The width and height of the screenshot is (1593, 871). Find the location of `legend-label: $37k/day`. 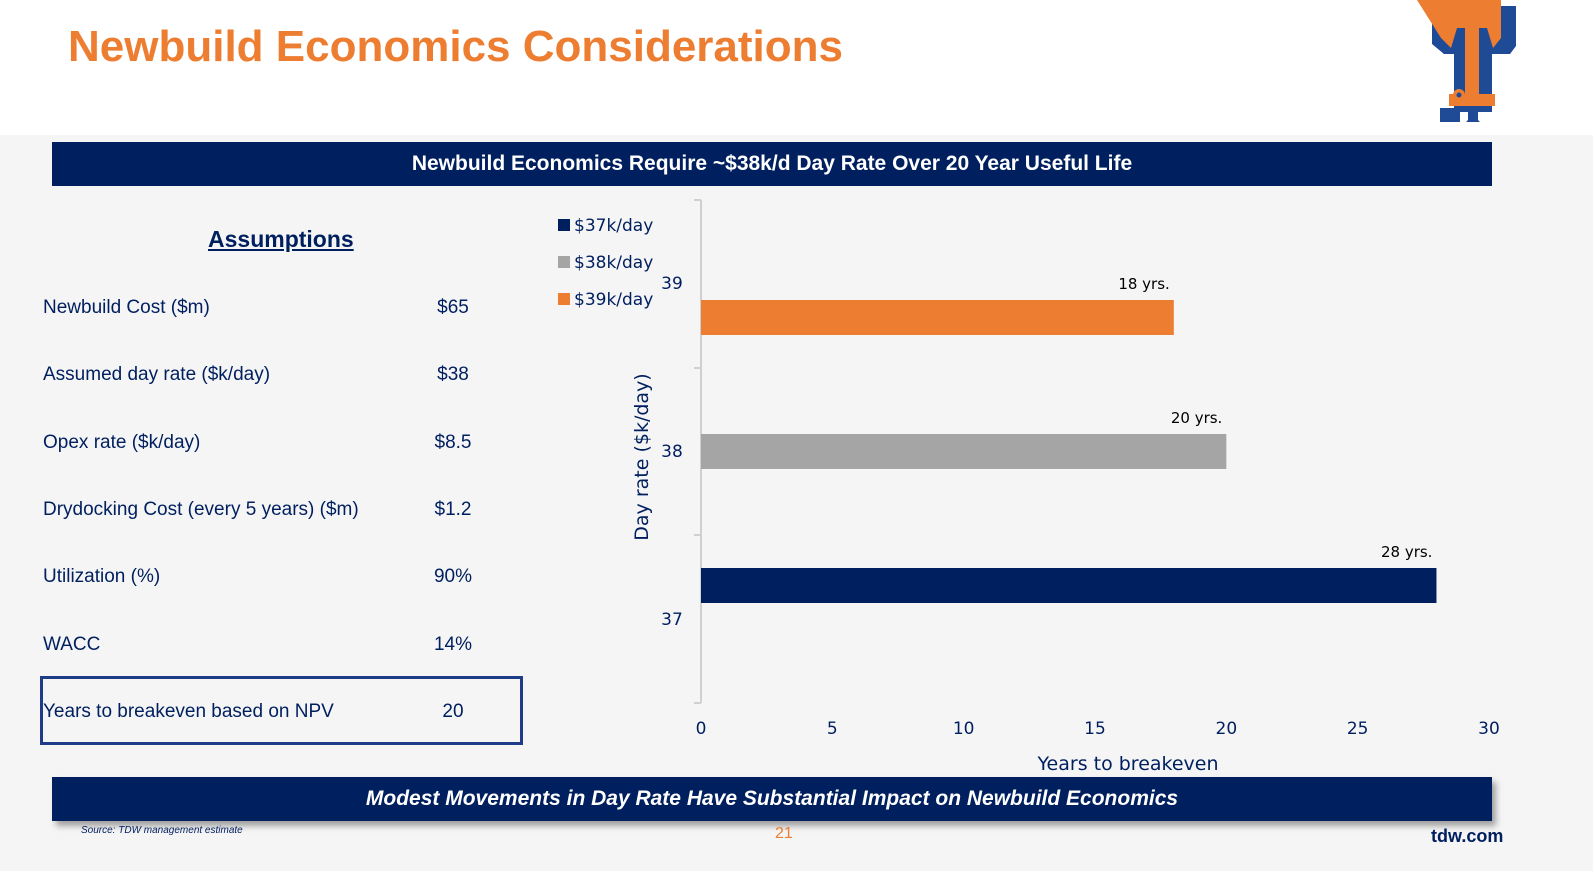

legend-label: $37k/day is located at coordinates (613, 226).